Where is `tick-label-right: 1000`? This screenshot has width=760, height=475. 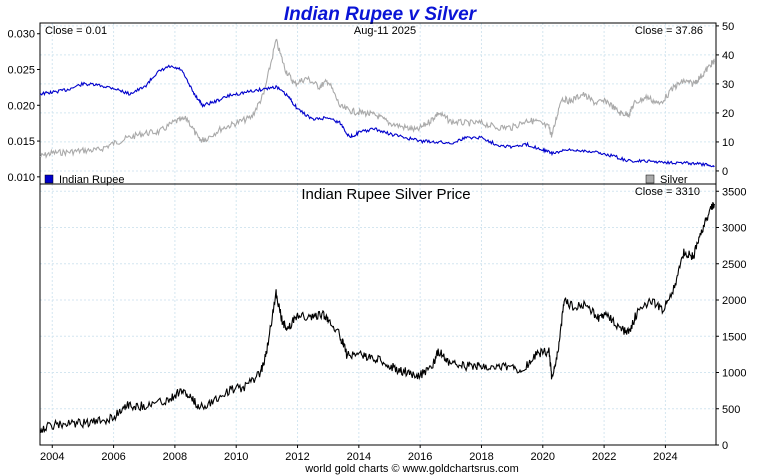
tick-label-right: 1000 is located at coordinates (734, 374).